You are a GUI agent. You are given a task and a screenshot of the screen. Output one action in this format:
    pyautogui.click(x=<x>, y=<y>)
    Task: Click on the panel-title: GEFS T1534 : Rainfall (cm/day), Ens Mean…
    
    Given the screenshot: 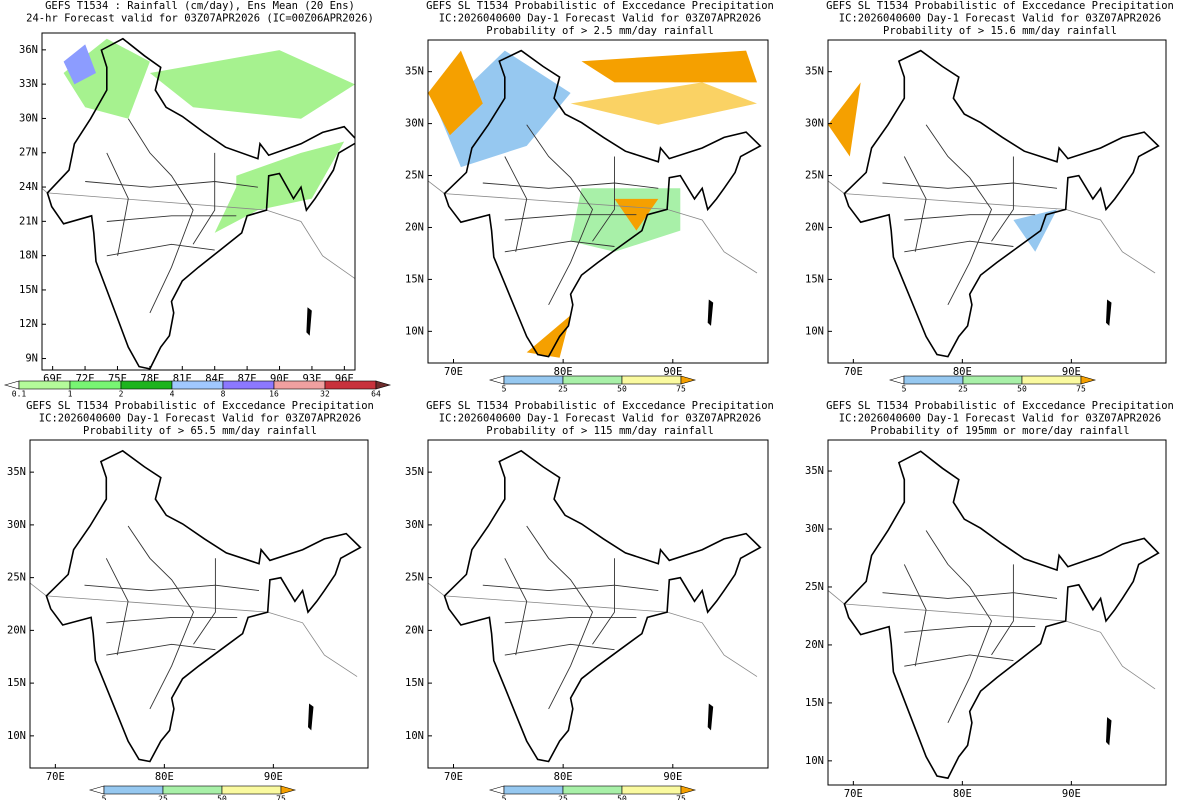 What is the action you would take?
    pyautogui.click(x=200, y=6)
    